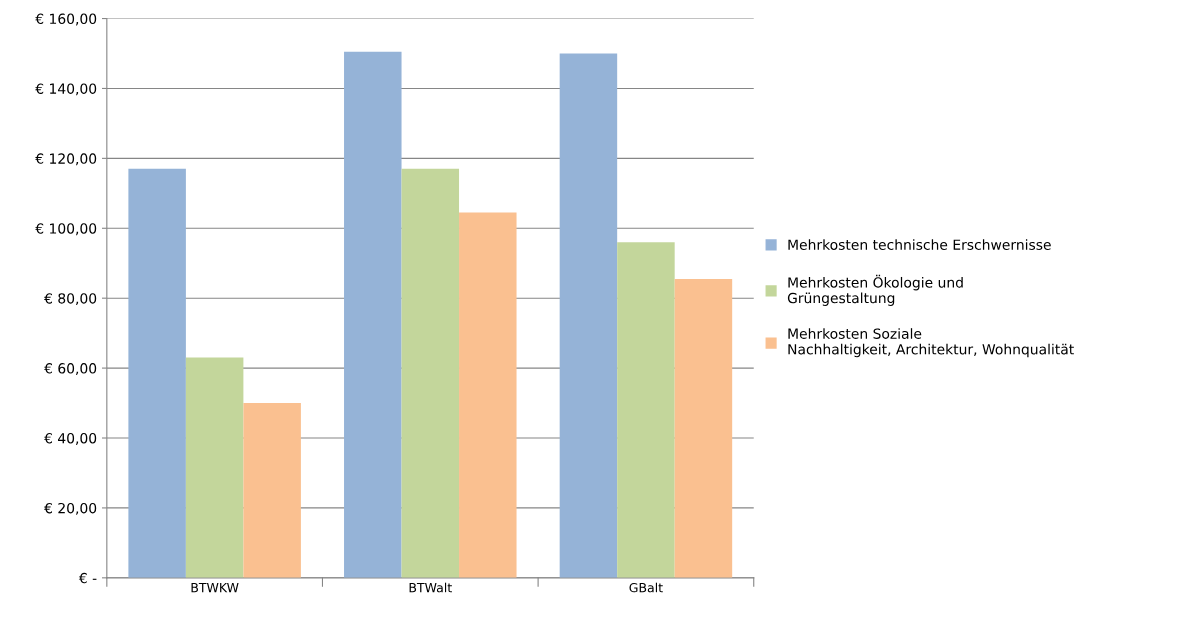  What do you see at coordinates (70, 369) in the screenshot?
I see `y-tick-label: € 60,00` at bounding box center [70, 369].